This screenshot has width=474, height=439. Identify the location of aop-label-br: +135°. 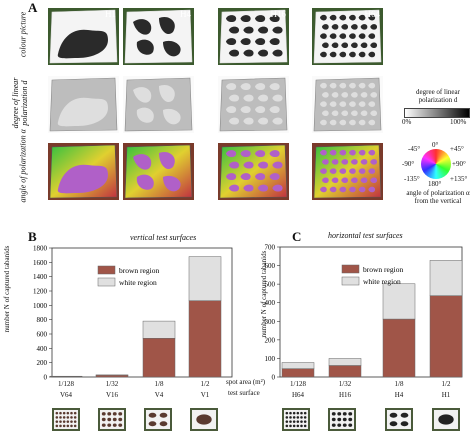
(459, 179).